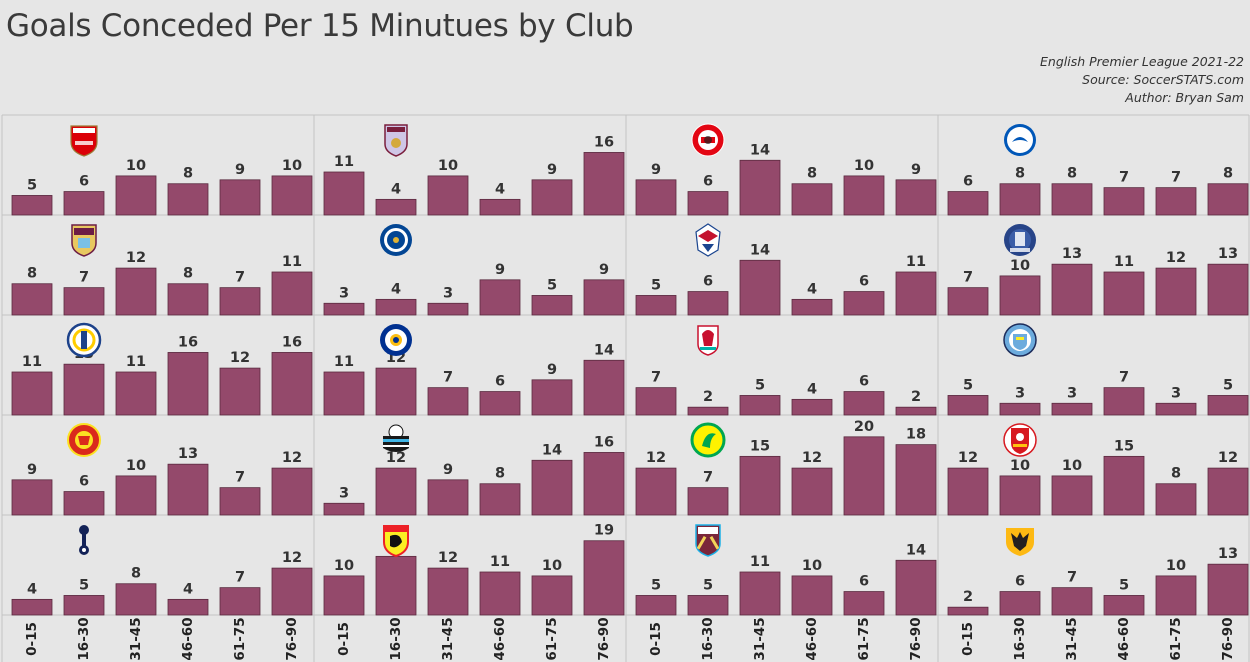 The image size is (1250, 662). What do you see at coordinates (864, 427) in the screenshot?
I see `data-label: 20` at bounding box center [864, 427].